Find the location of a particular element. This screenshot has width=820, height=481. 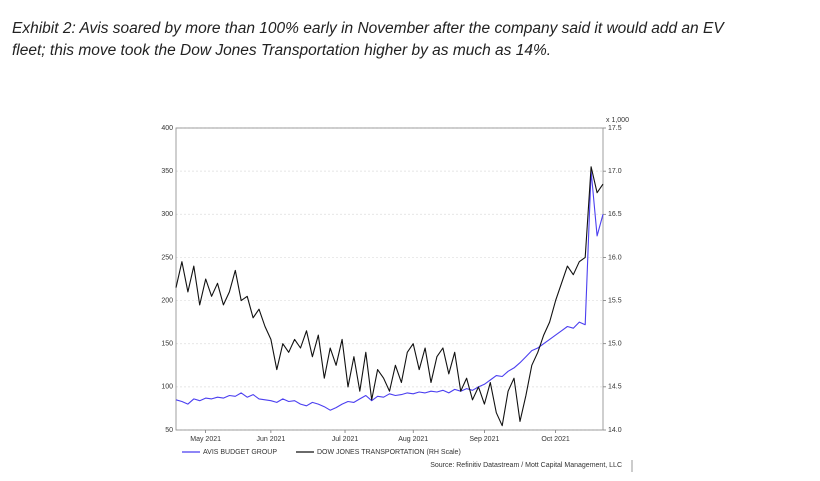

y2-tick-label: 16.5 is located at coordinates (615, 214).